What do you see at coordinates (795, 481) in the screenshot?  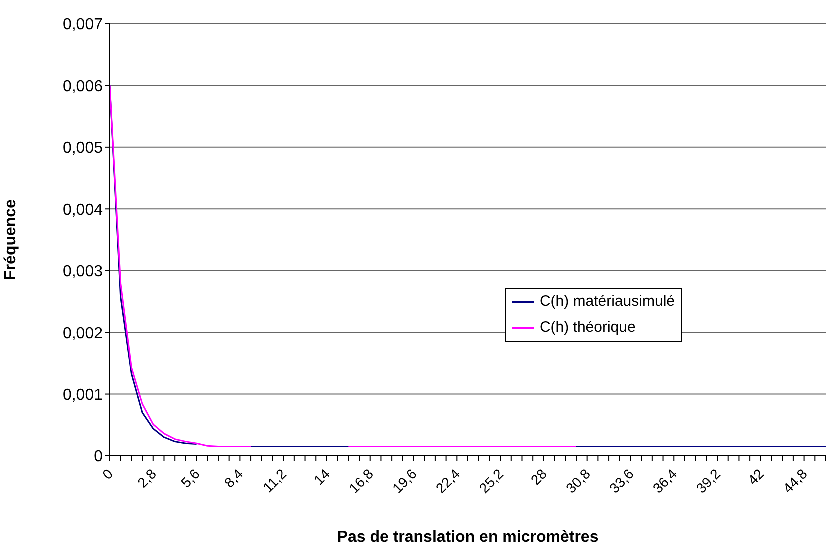 I see `x-tick-label: 44,8` at bounding box center [795, 481].